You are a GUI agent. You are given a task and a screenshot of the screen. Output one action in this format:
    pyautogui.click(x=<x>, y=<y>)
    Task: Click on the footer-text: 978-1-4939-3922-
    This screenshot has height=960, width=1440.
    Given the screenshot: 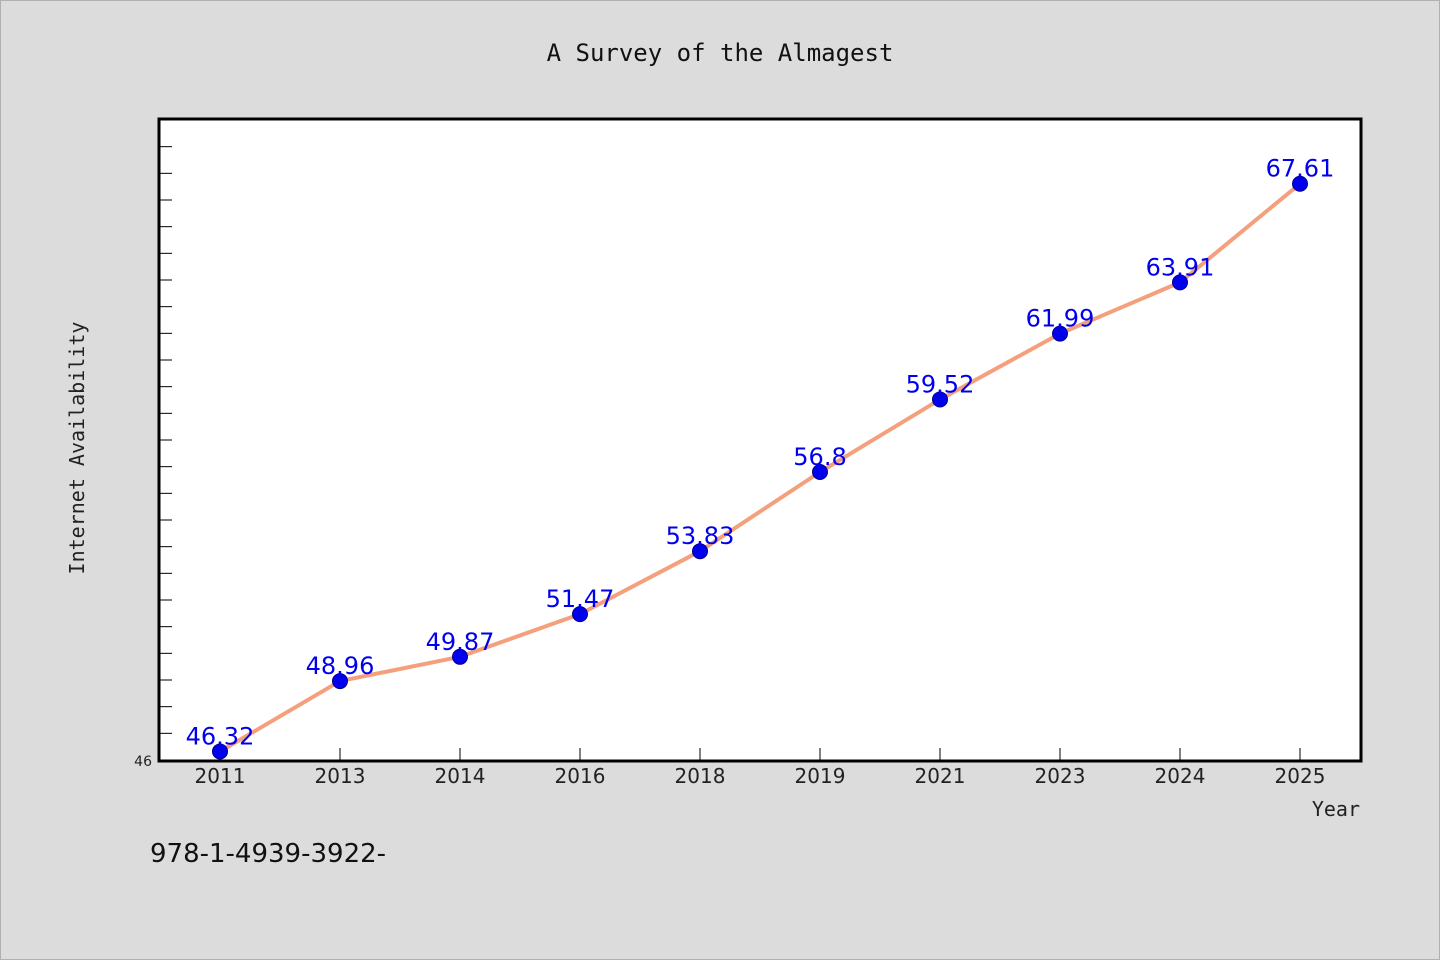 What is the action you would take?
    pyautogui.click(x=268, y=854)
    